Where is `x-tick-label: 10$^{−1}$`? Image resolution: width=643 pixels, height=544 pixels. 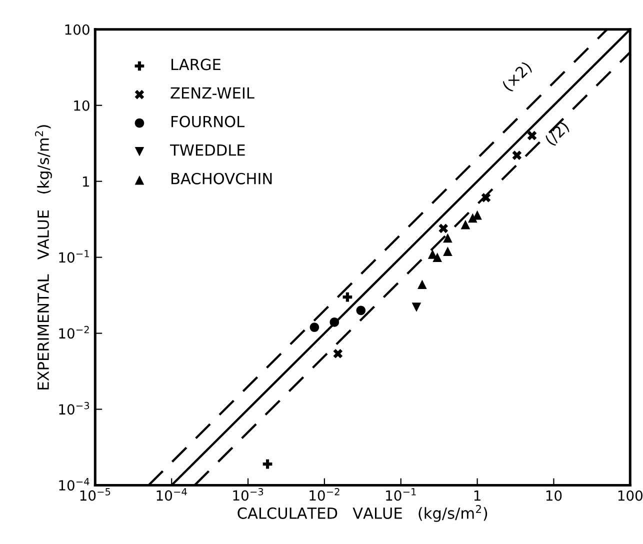
x-tick-label: 10$^{−1}$ is located at coordinates (401, 494).